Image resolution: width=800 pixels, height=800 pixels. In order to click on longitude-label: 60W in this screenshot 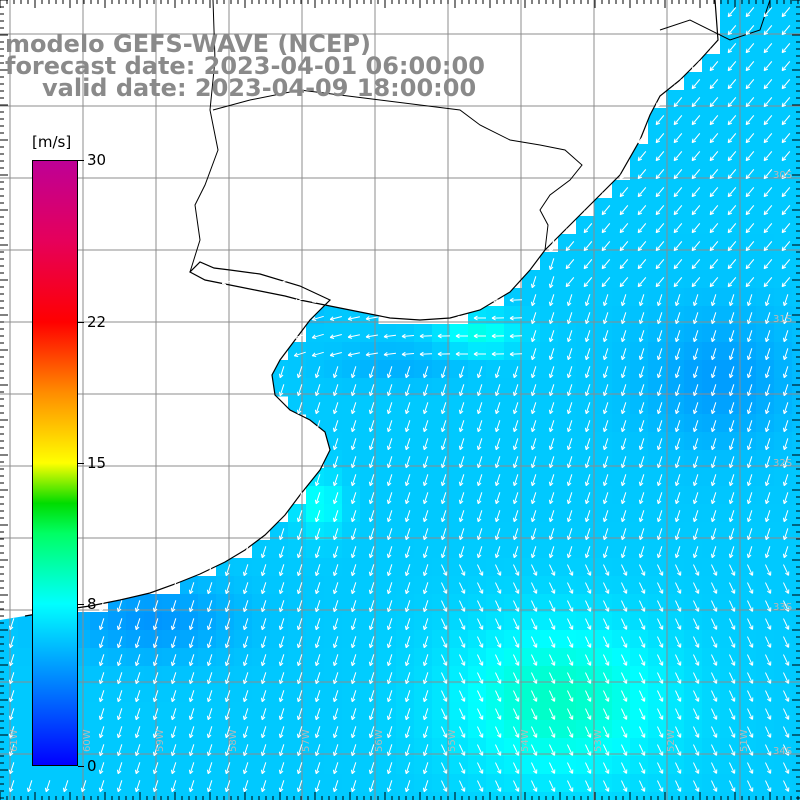, I will do `click(87, 740)`.